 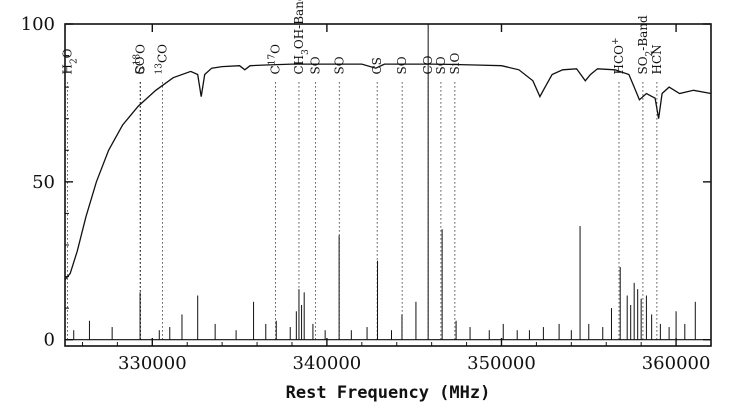 I want to click on y-tick-label-1: 50, so click(x=43, y=182).